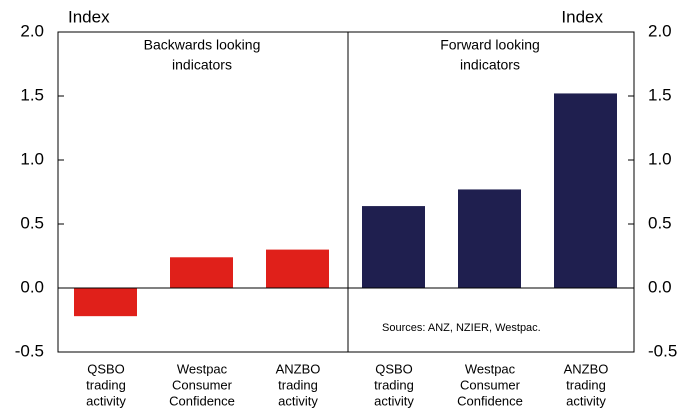 The image size is (684, 414). I want to click on y-tick-label: -0.5, so click(29, 350).